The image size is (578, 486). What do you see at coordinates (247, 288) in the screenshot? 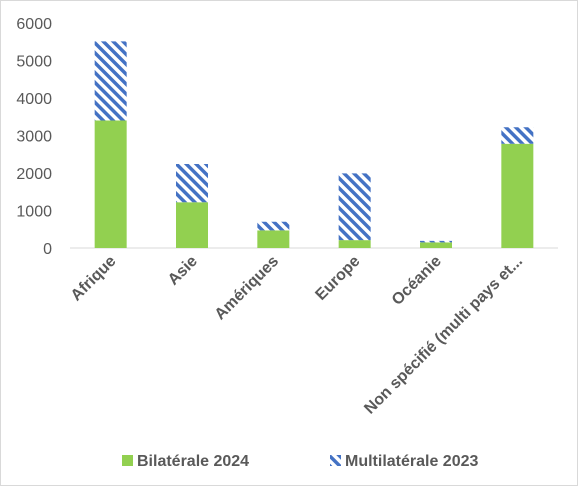
I see `category-label: Amériques` at bounding box center [247, 288].